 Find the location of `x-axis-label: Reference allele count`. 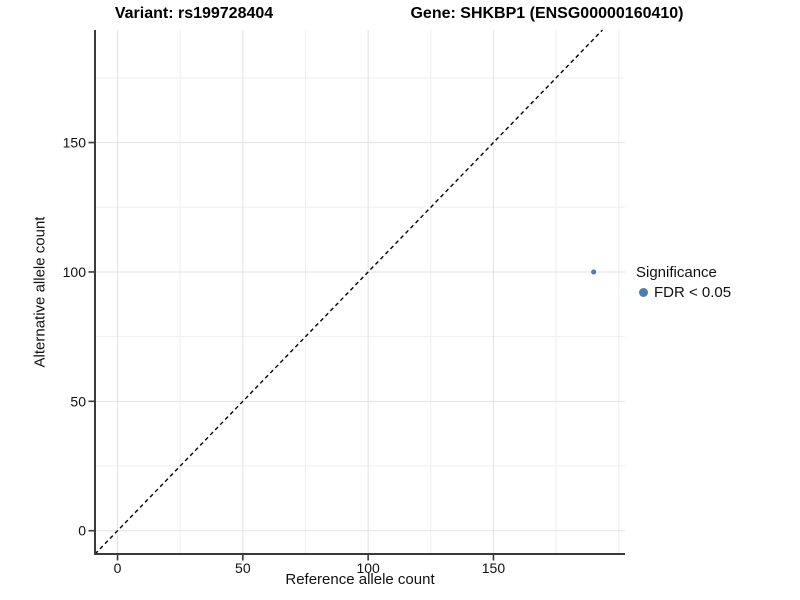

x-axis-label: Reference allele count is located at coordinates (360, 579).